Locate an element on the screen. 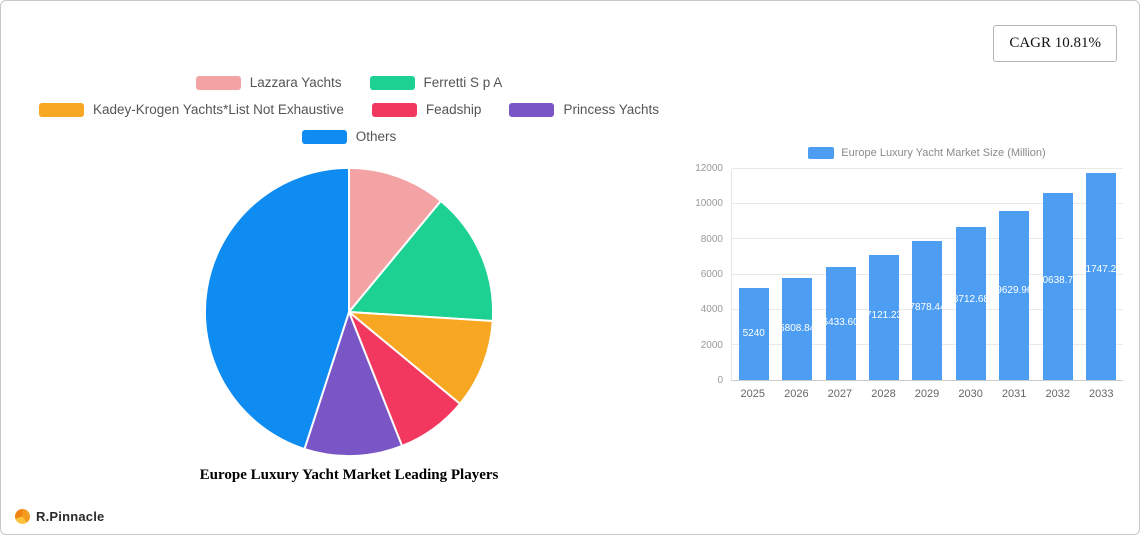  y-tick-label: 2000 is located at coordinates (711, 345).